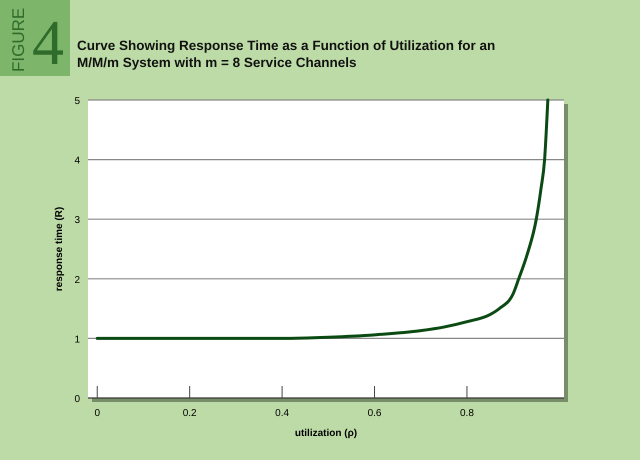 The height and width of the screenshot is (460, 640). What do you see at coordinates (77, 280) in the screenshot?
I see `y-tick-label: 2` at bounding box center [77, 280].